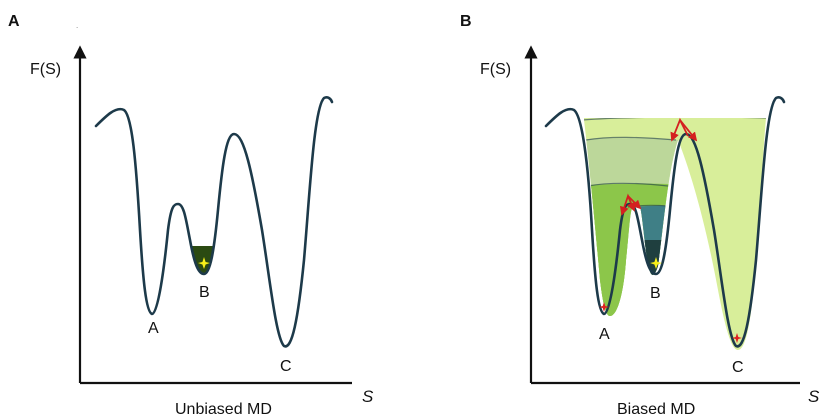 The height and width of the screenshot is (416, 825). I want to click on walker-marker-a-icon, so click(604, 307).